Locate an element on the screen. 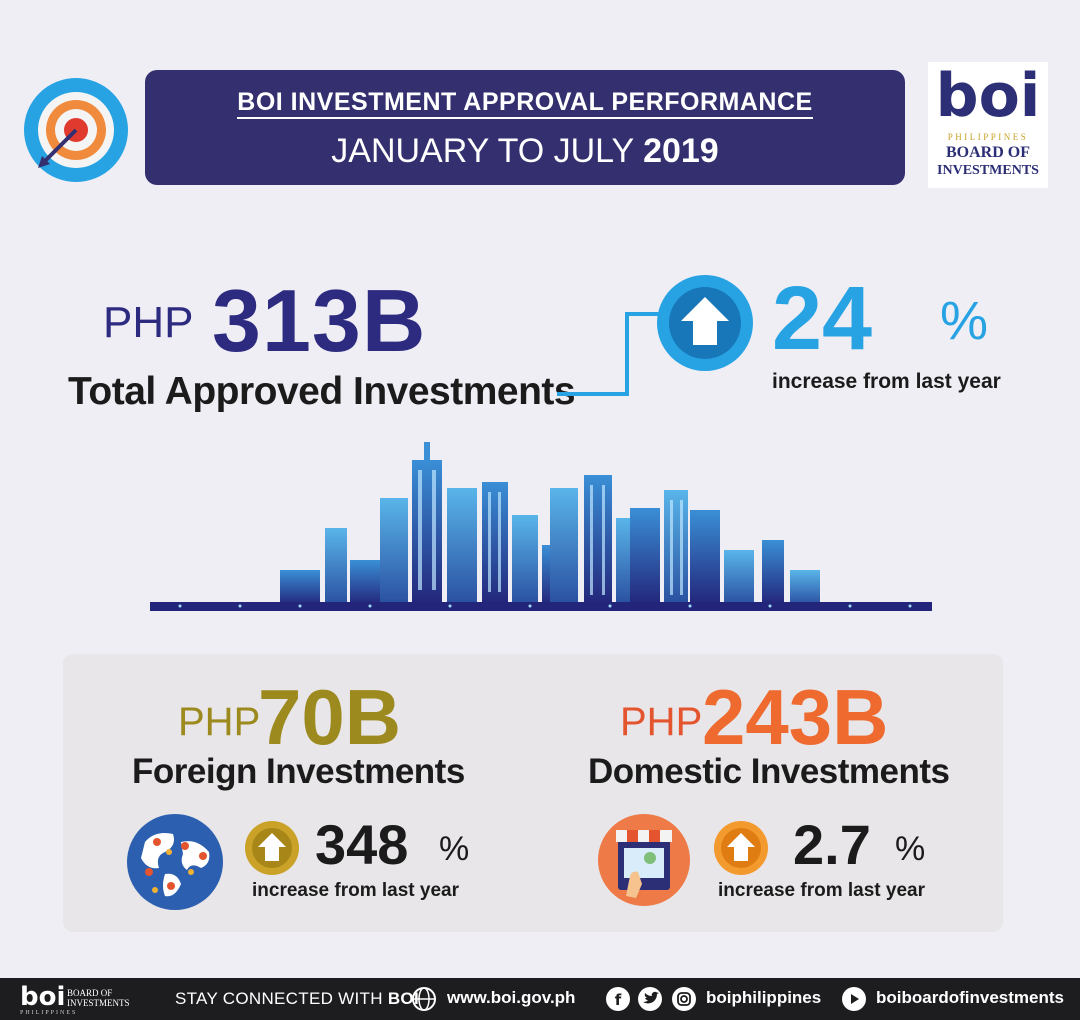 The width and height of the screenshot is (1080, 1020). stay-connected-text: STAY CONNECTED WITH BOI is located at coordinates (297, 998).